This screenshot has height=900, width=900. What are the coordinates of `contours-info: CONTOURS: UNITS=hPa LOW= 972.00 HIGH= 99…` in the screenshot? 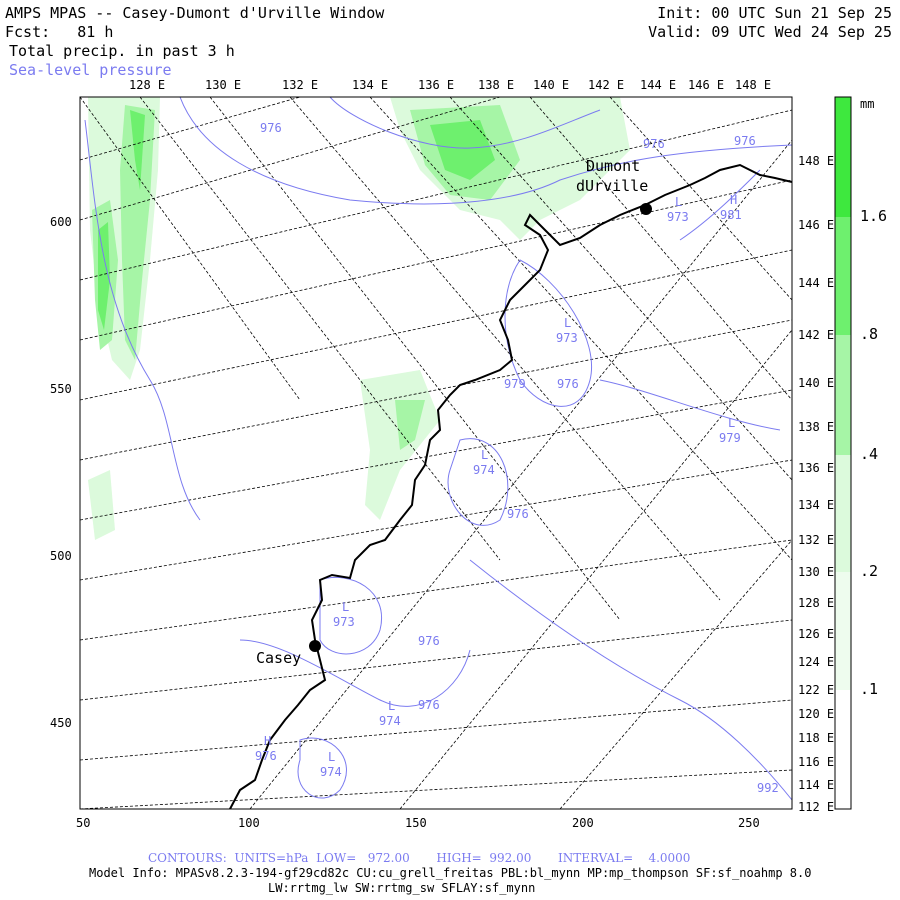 It's located at (419, 858).